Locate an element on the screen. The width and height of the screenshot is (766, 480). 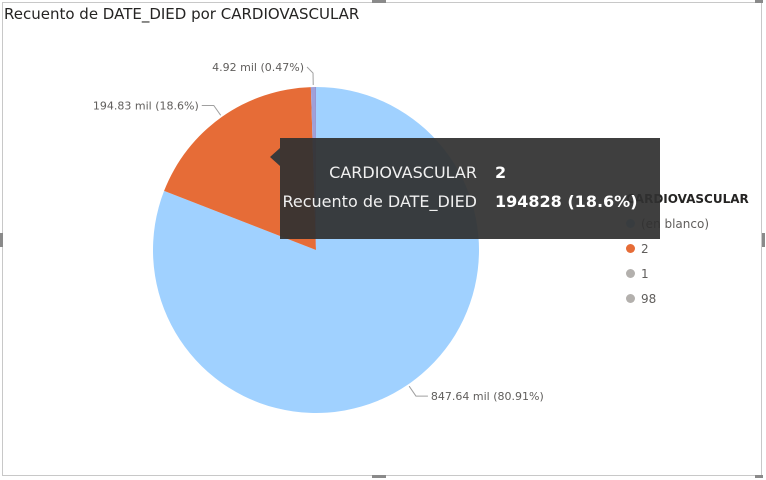
legend-label: 98 is located at coordinates (649, 298).